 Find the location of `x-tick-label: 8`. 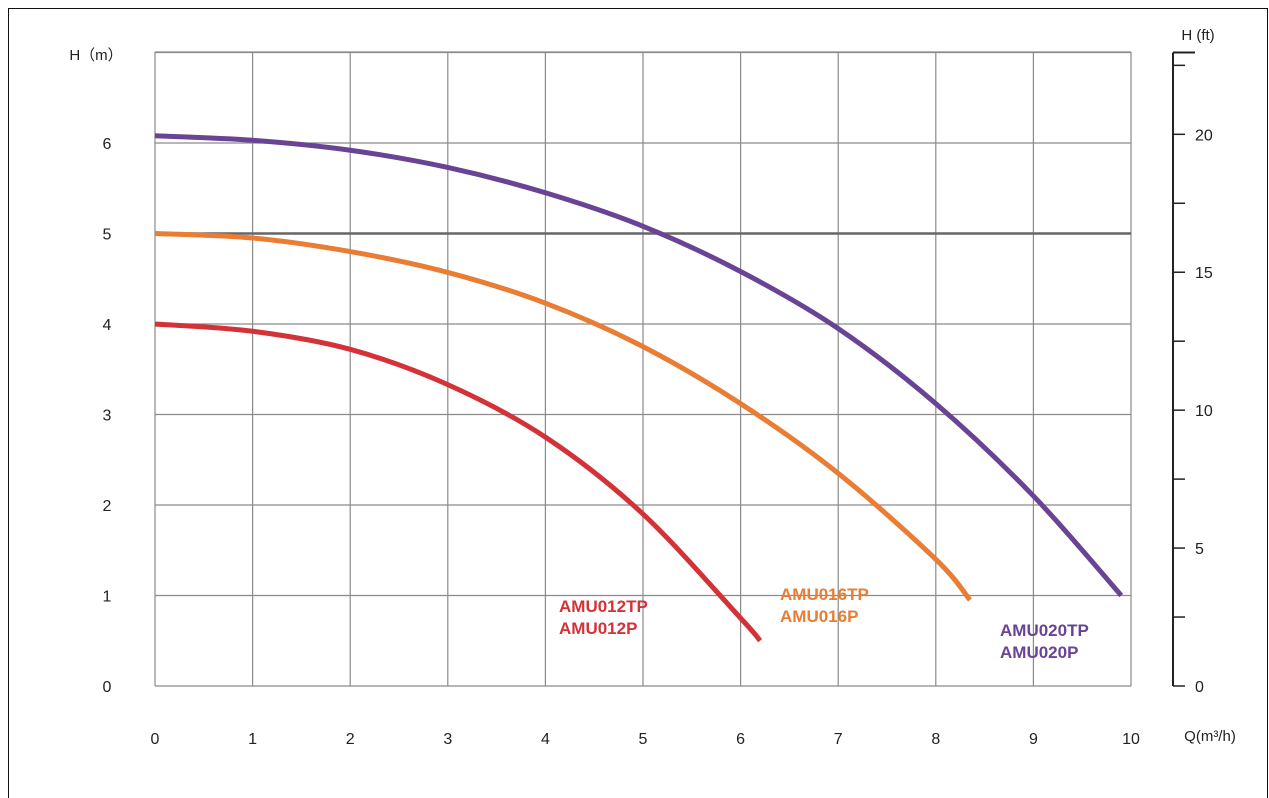

x-tick-label: 8 is located at coordinates (935, 739).